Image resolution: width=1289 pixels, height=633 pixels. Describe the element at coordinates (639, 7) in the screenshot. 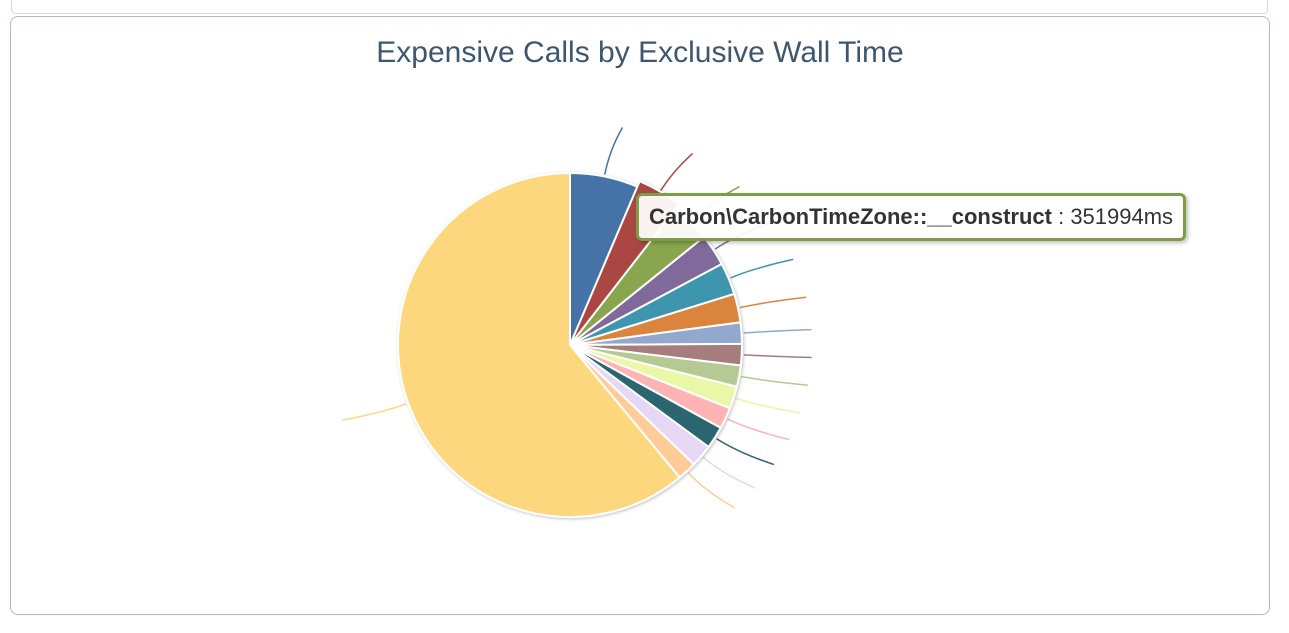

I see `top-panel` at that location.